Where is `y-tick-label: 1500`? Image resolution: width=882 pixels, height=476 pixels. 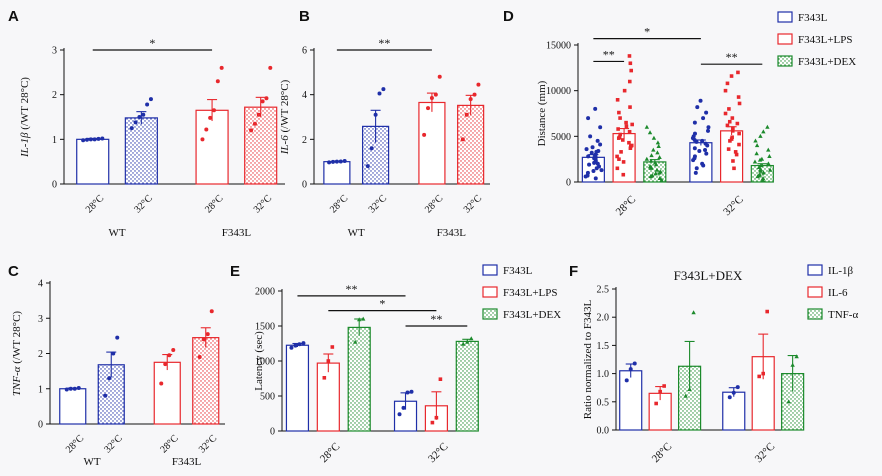
y-tick-label: 1500 is located at coordinates (265, 327).